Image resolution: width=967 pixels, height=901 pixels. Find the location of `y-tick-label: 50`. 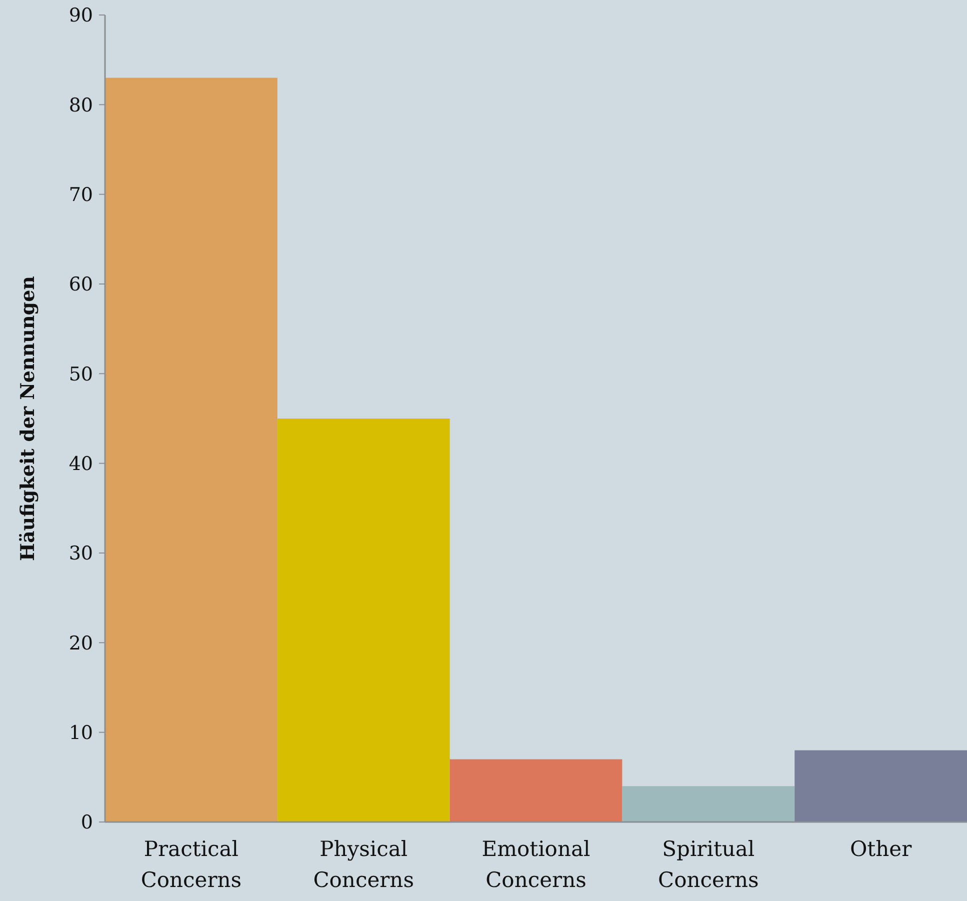

y-tick-label: 50 is located at coordinates (80, 374).